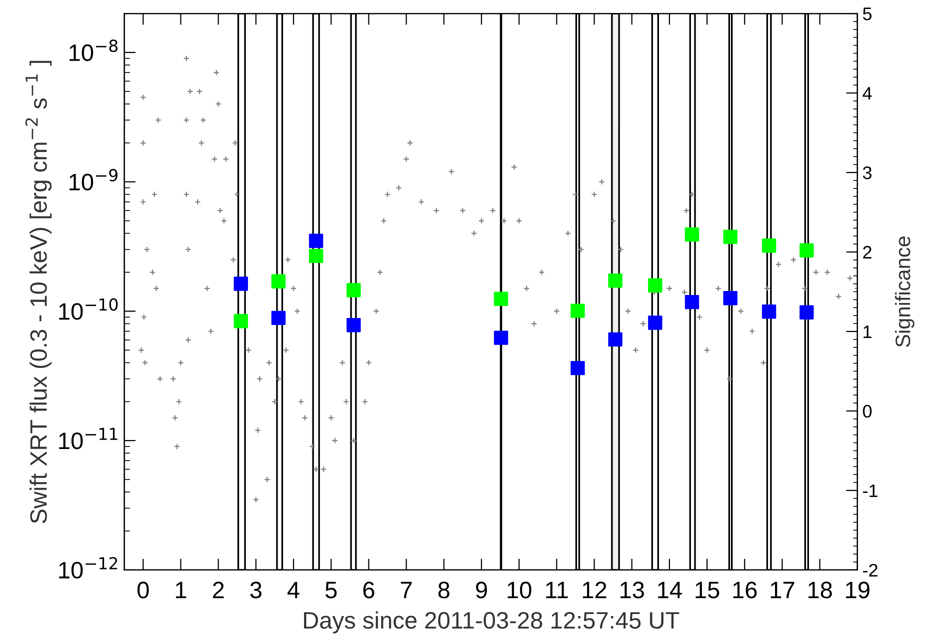  Describe the element at coordinates (94, 51) in the screenshot. I see `y-tick-label: 10$^{−8}$` at that location.